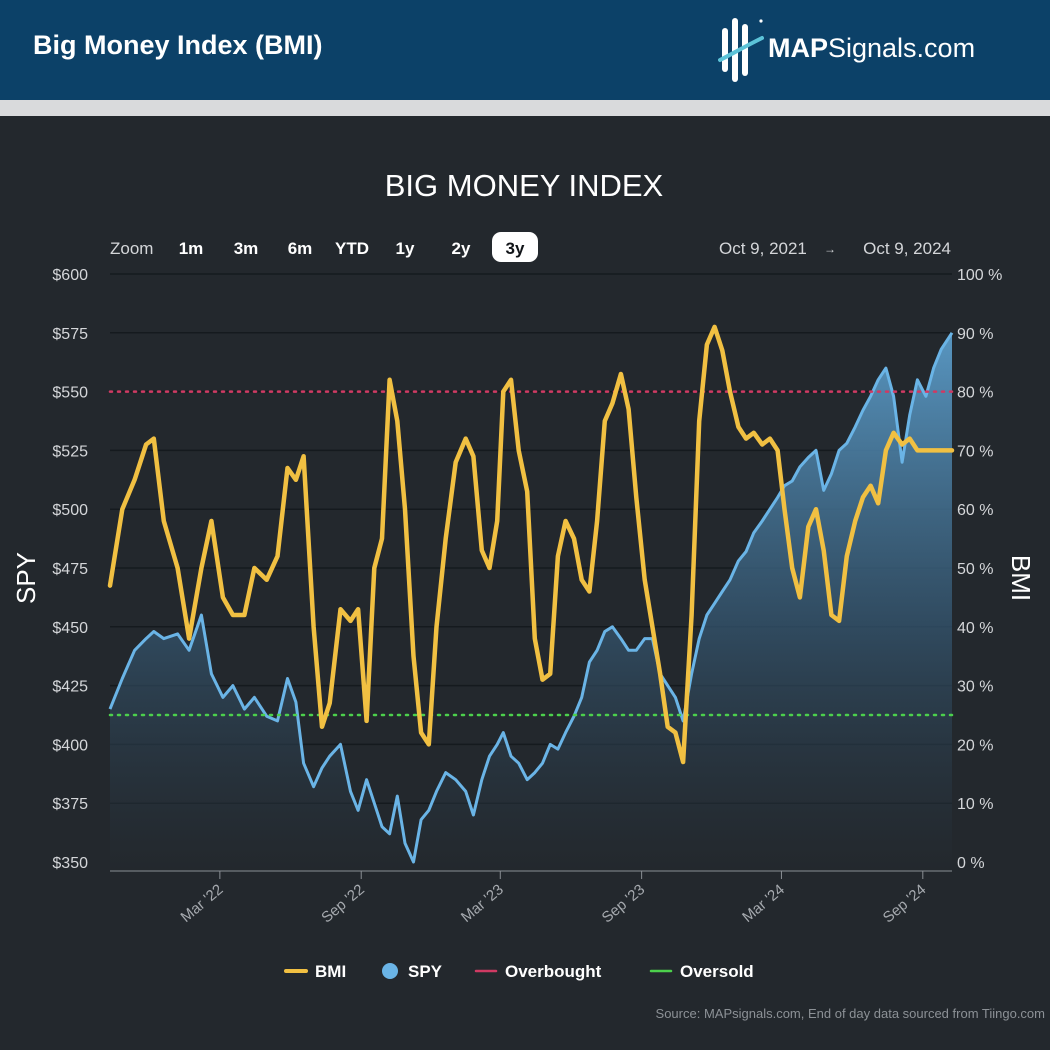 The height and width of the screenshot is (1050, 1050). Describe the element at coordinates (405, 248) in the screenshot. I see `zoom-button-1y: 1y` at that location.